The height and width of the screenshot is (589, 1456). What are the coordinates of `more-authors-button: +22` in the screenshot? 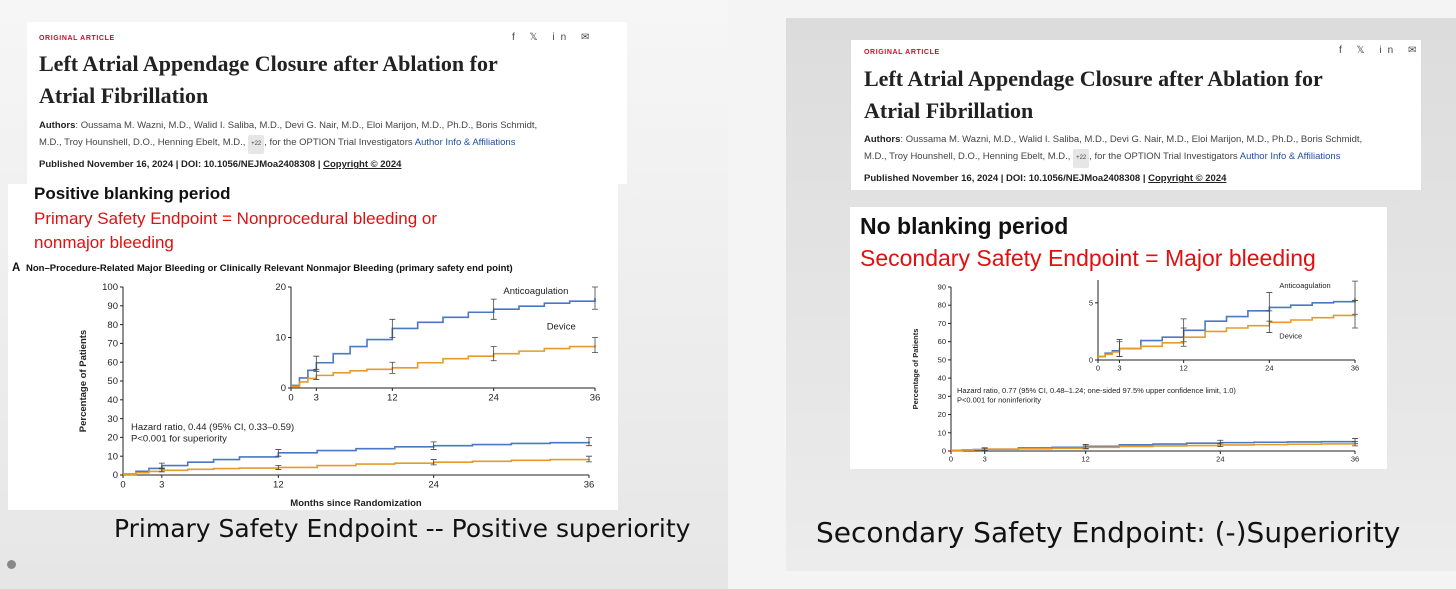 It's located at (256, 144).